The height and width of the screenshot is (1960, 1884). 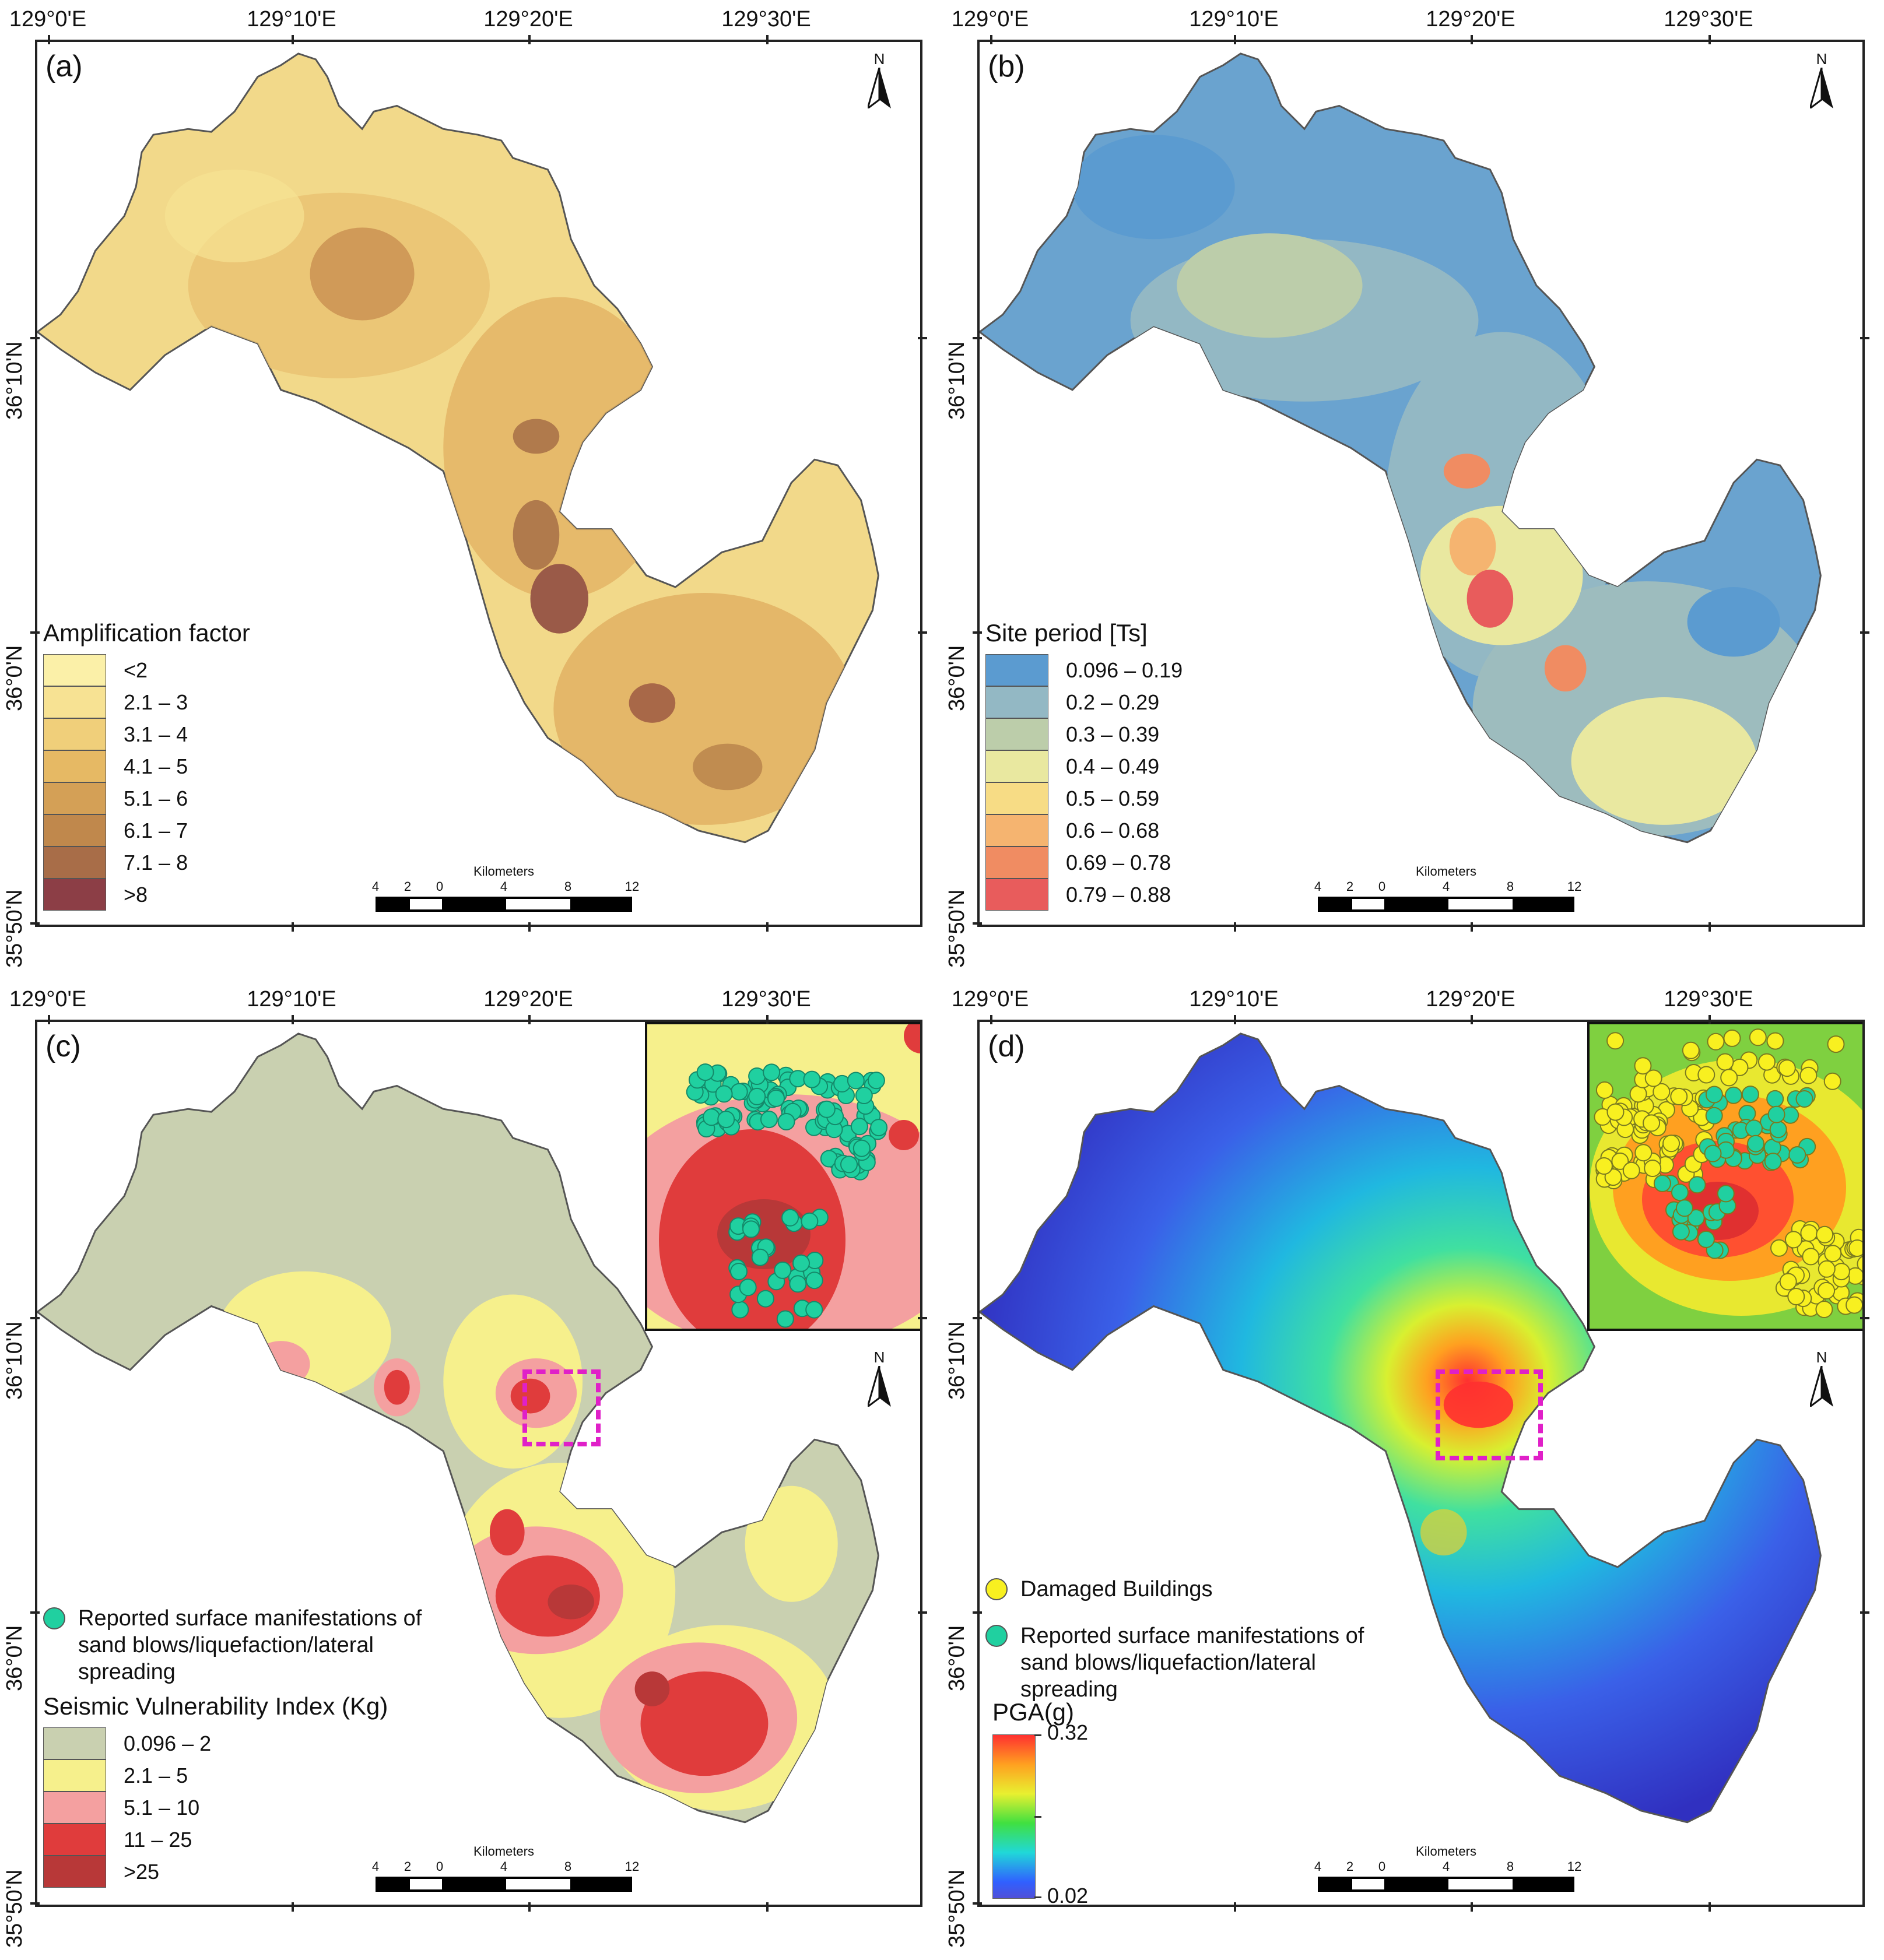 What do you see at coordinates (1113, 766) in the screenshot?
I see `legend-label: 0.4 – 0.49` at bounding box center [1113, 766].